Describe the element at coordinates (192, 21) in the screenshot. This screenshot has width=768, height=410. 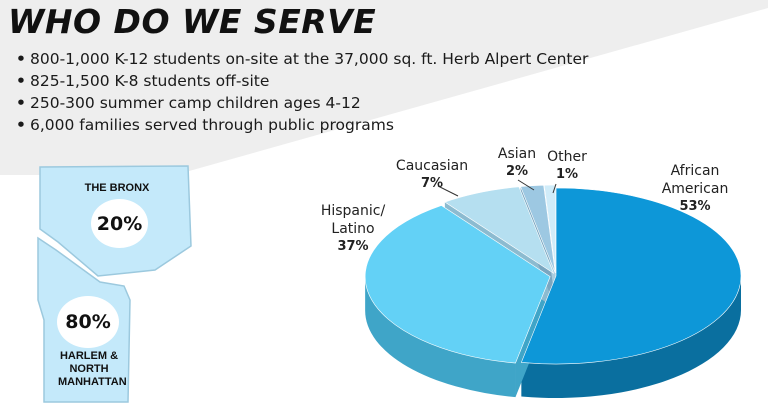
I see `page-title: WHO DO WE SERVE` at that location.